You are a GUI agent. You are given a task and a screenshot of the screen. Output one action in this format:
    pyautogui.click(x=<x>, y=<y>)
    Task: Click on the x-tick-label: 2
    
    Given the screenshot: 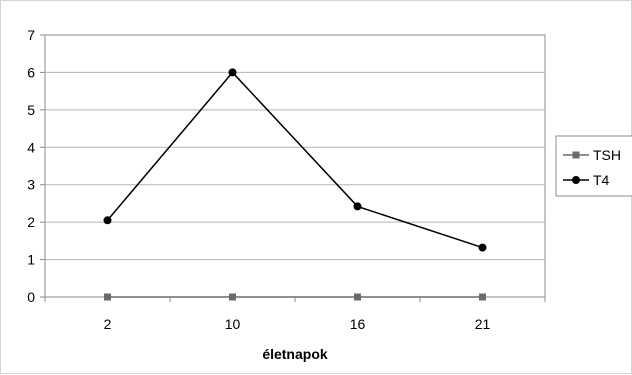 What is the action you would take?
    pyautogui.click(x=108, y=324)
    